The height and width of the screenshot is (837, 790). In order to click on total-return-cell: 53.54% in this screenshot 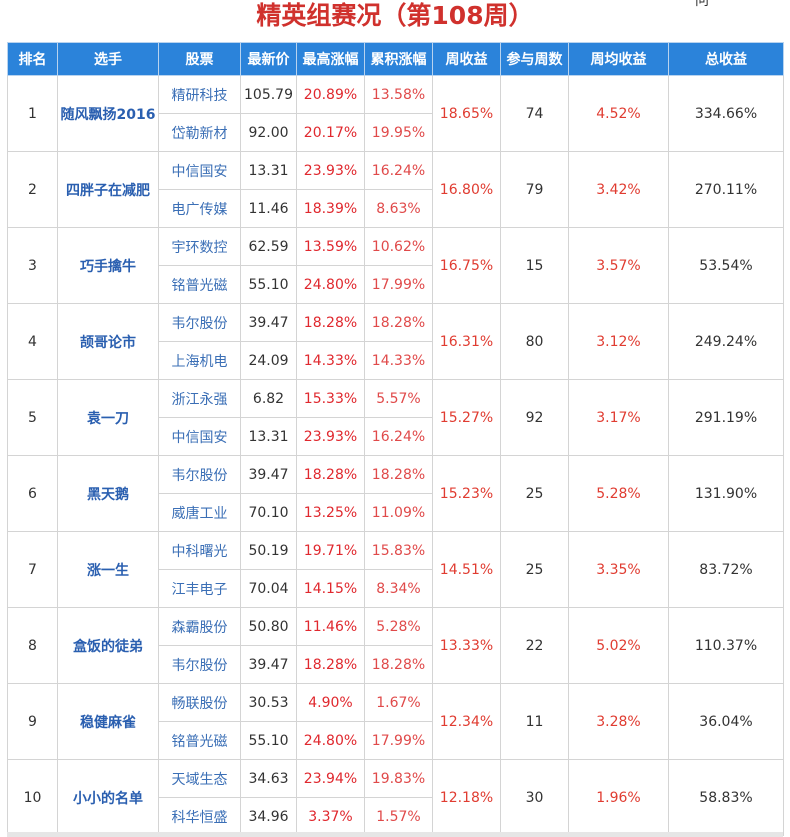, I will do `click(726, 265)`.